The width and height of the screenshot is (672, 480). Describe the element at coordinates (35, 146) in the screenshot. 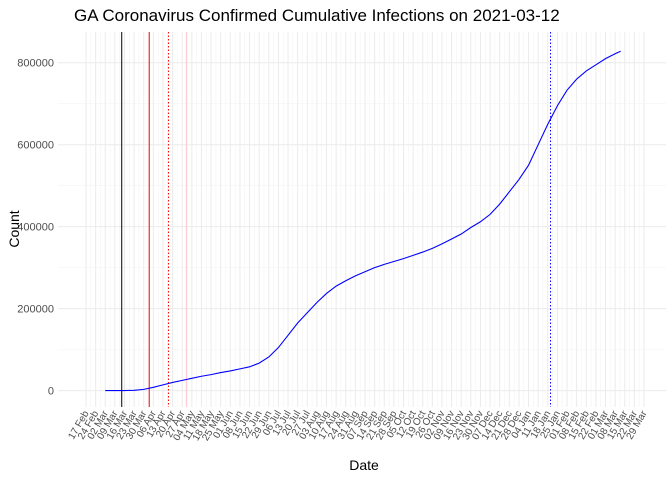

I see `y-tick-label: 600000` at that location.